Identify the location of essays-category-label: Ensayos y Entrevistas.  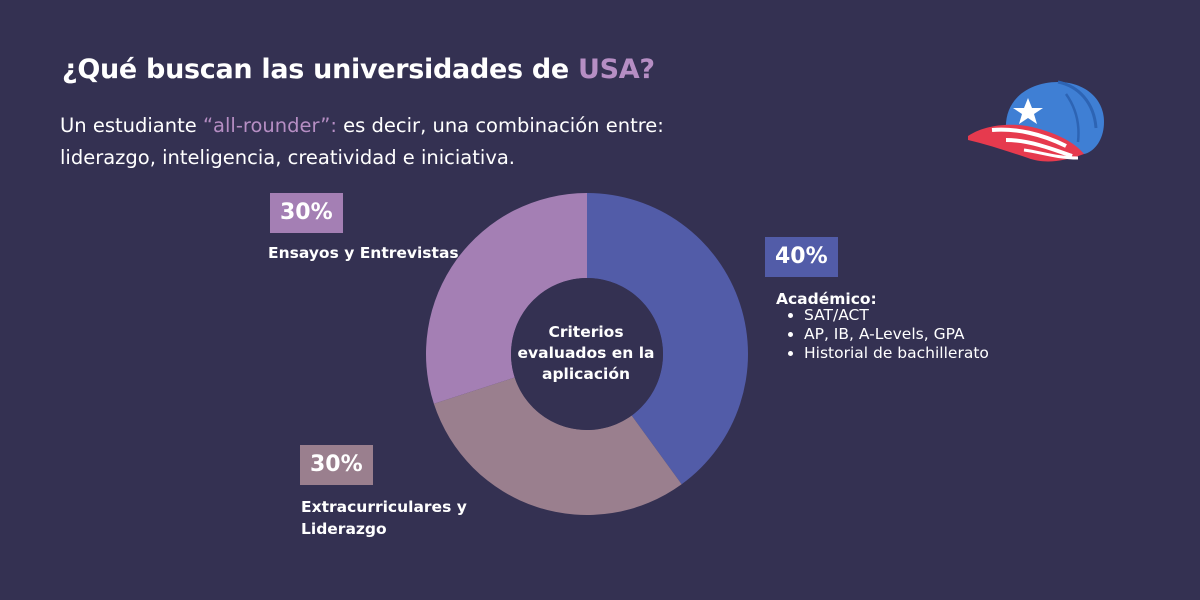
(363, 253).